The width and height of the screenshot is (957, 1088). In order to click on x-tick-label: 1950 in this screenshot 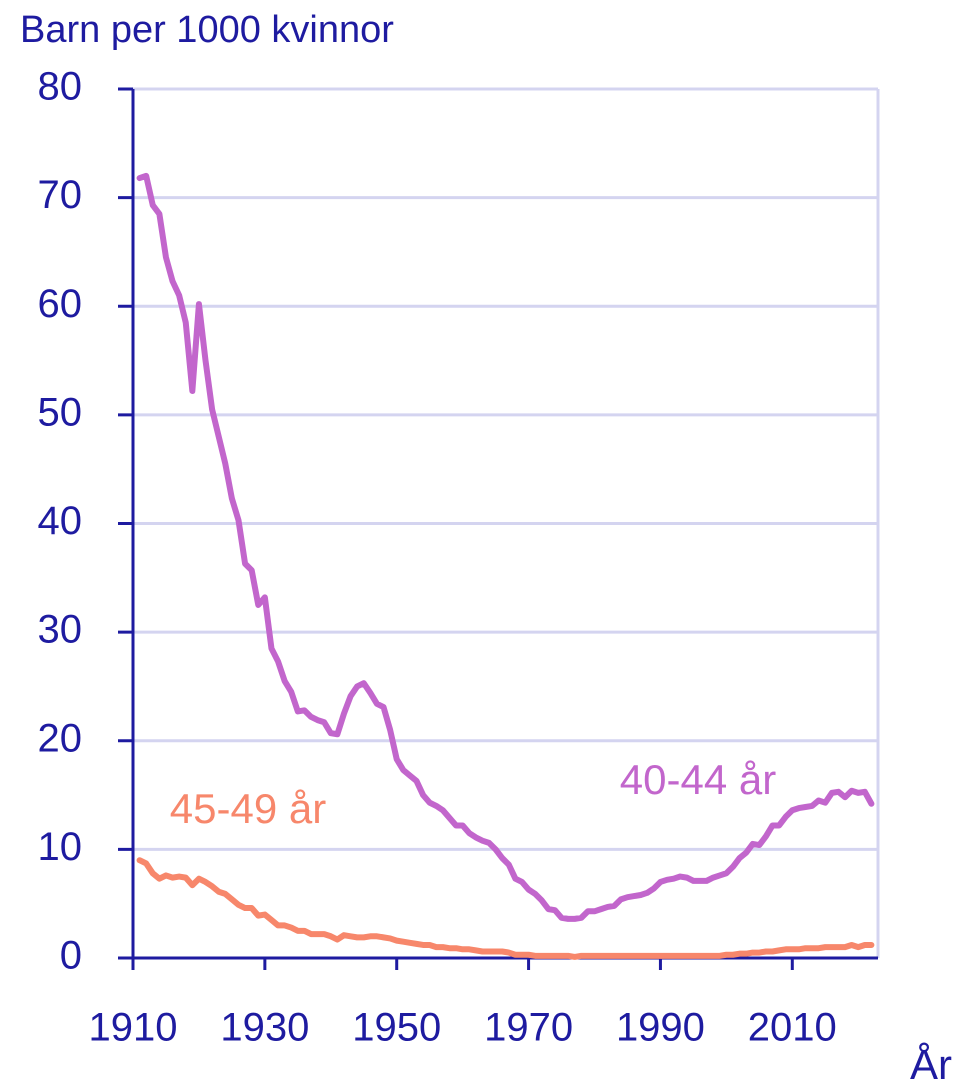, I will do `click(396, 1028)`.